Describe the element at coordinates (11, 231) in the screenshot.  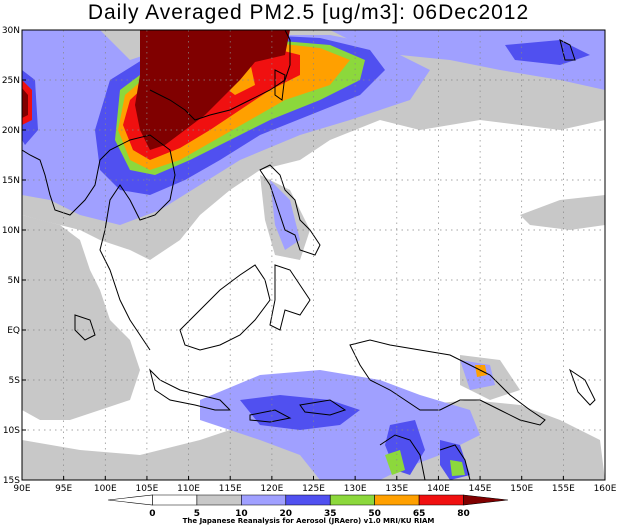
I see `lat-label: 10N` at that location.